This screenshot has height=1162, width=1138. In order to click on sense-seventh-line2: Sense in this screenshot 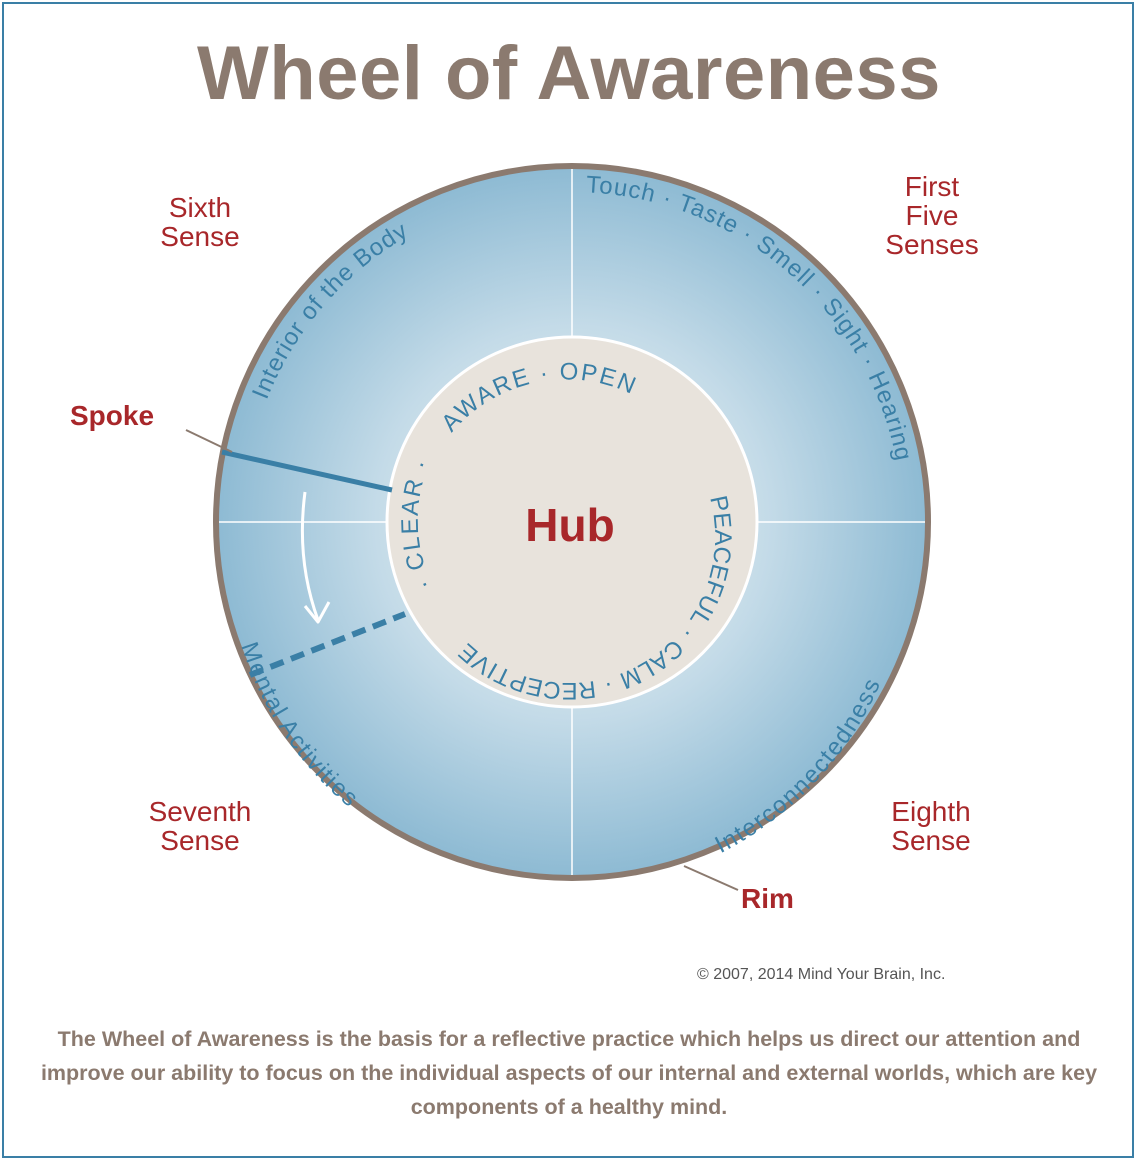, I will do `click(200, 840)`.